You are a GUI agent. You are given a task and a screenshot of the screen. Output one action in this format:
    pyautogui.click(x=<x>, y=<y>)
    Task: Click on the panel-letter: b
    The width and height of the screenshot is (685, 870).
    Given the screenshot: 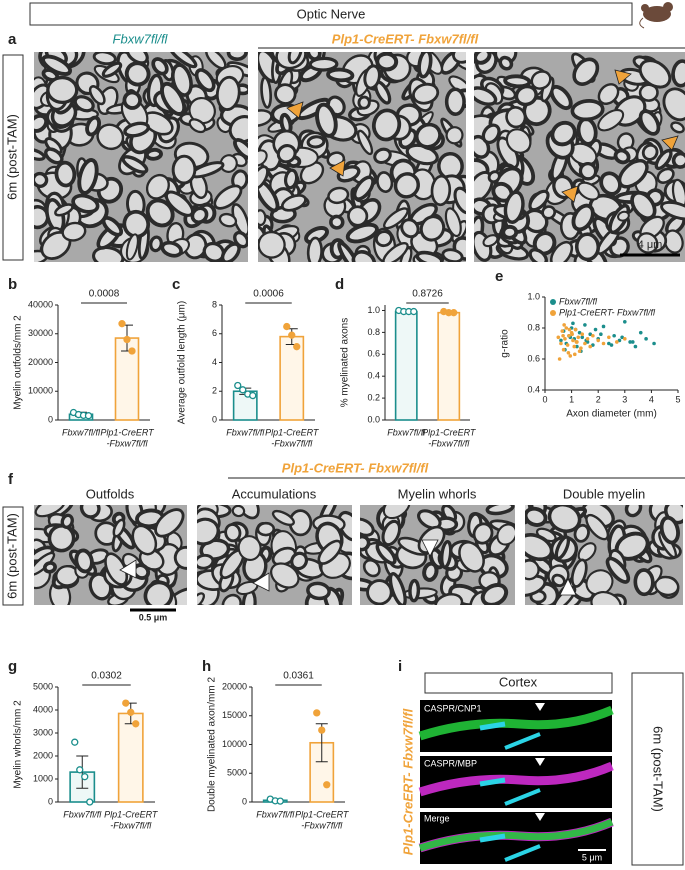 What is the action you would take?
    pyautogui.click(x=12, y=284)
    